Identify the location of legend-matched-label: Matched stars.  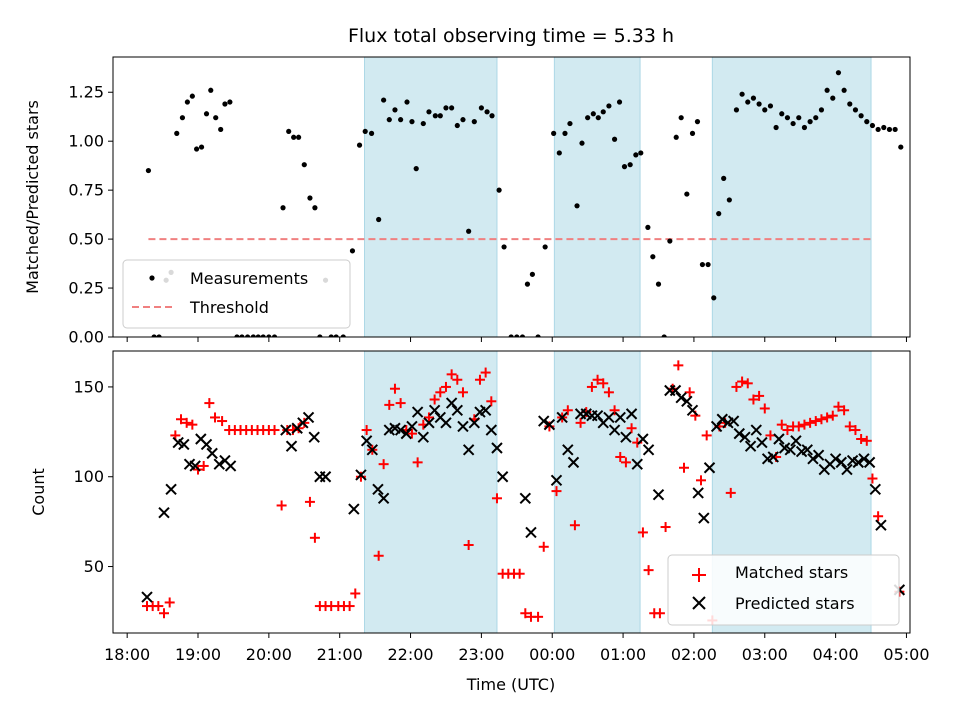
(791, 572).